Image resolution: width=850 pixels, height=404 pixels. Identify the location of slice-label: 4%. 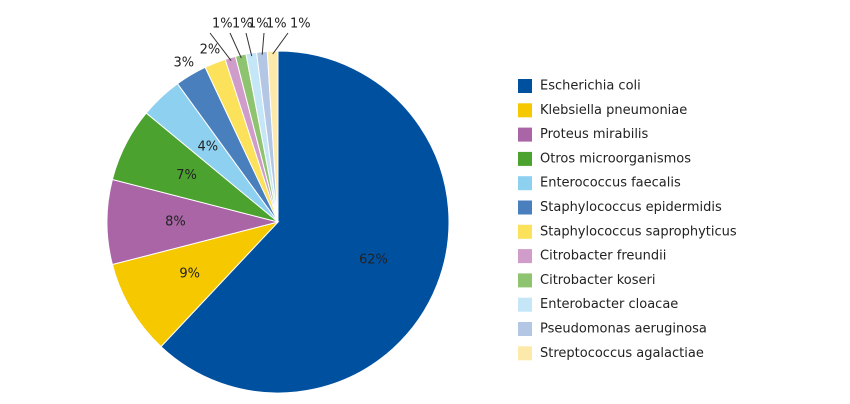
(207, 147).